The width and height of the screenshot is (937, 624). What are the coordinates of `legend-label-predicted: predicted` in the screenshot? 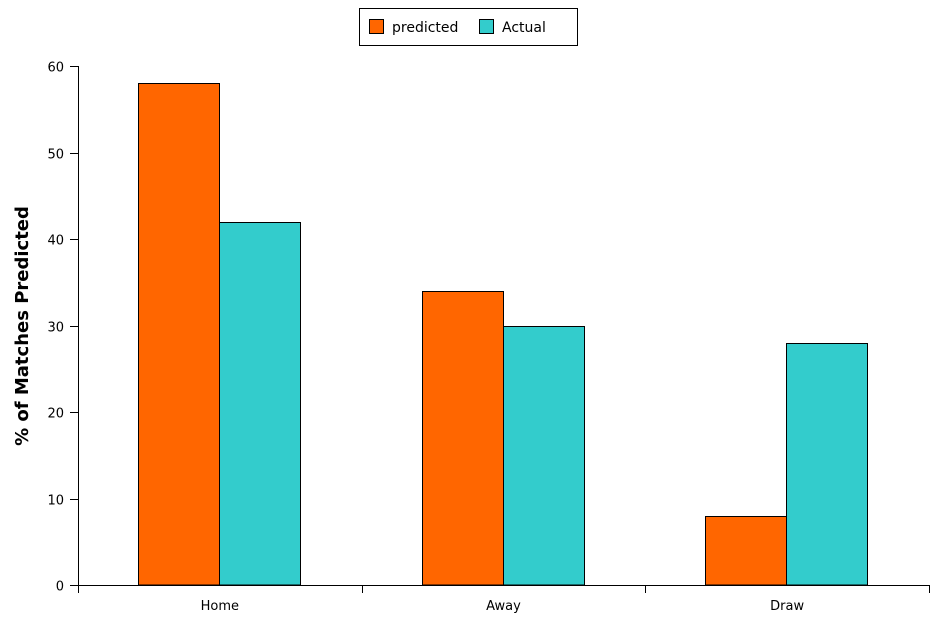 It's located at (425, 28).